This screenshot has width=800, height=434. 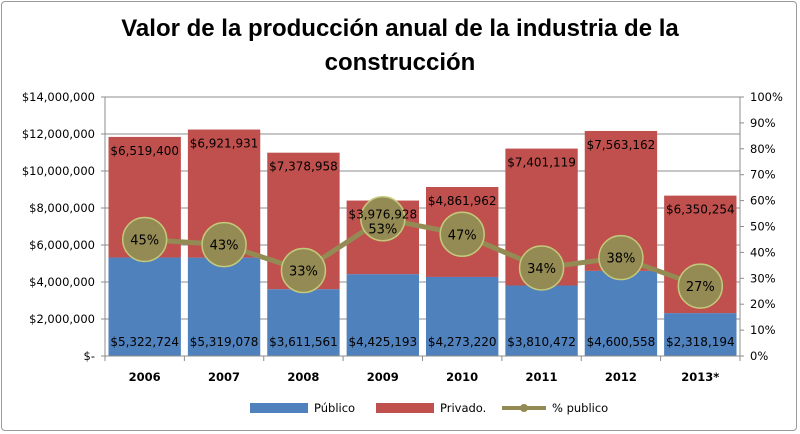 What do you see at coordinates (700, 342) in the screenshot?
I see `bar-label-publico: $2,318,194` at bounding box center [700, 342].